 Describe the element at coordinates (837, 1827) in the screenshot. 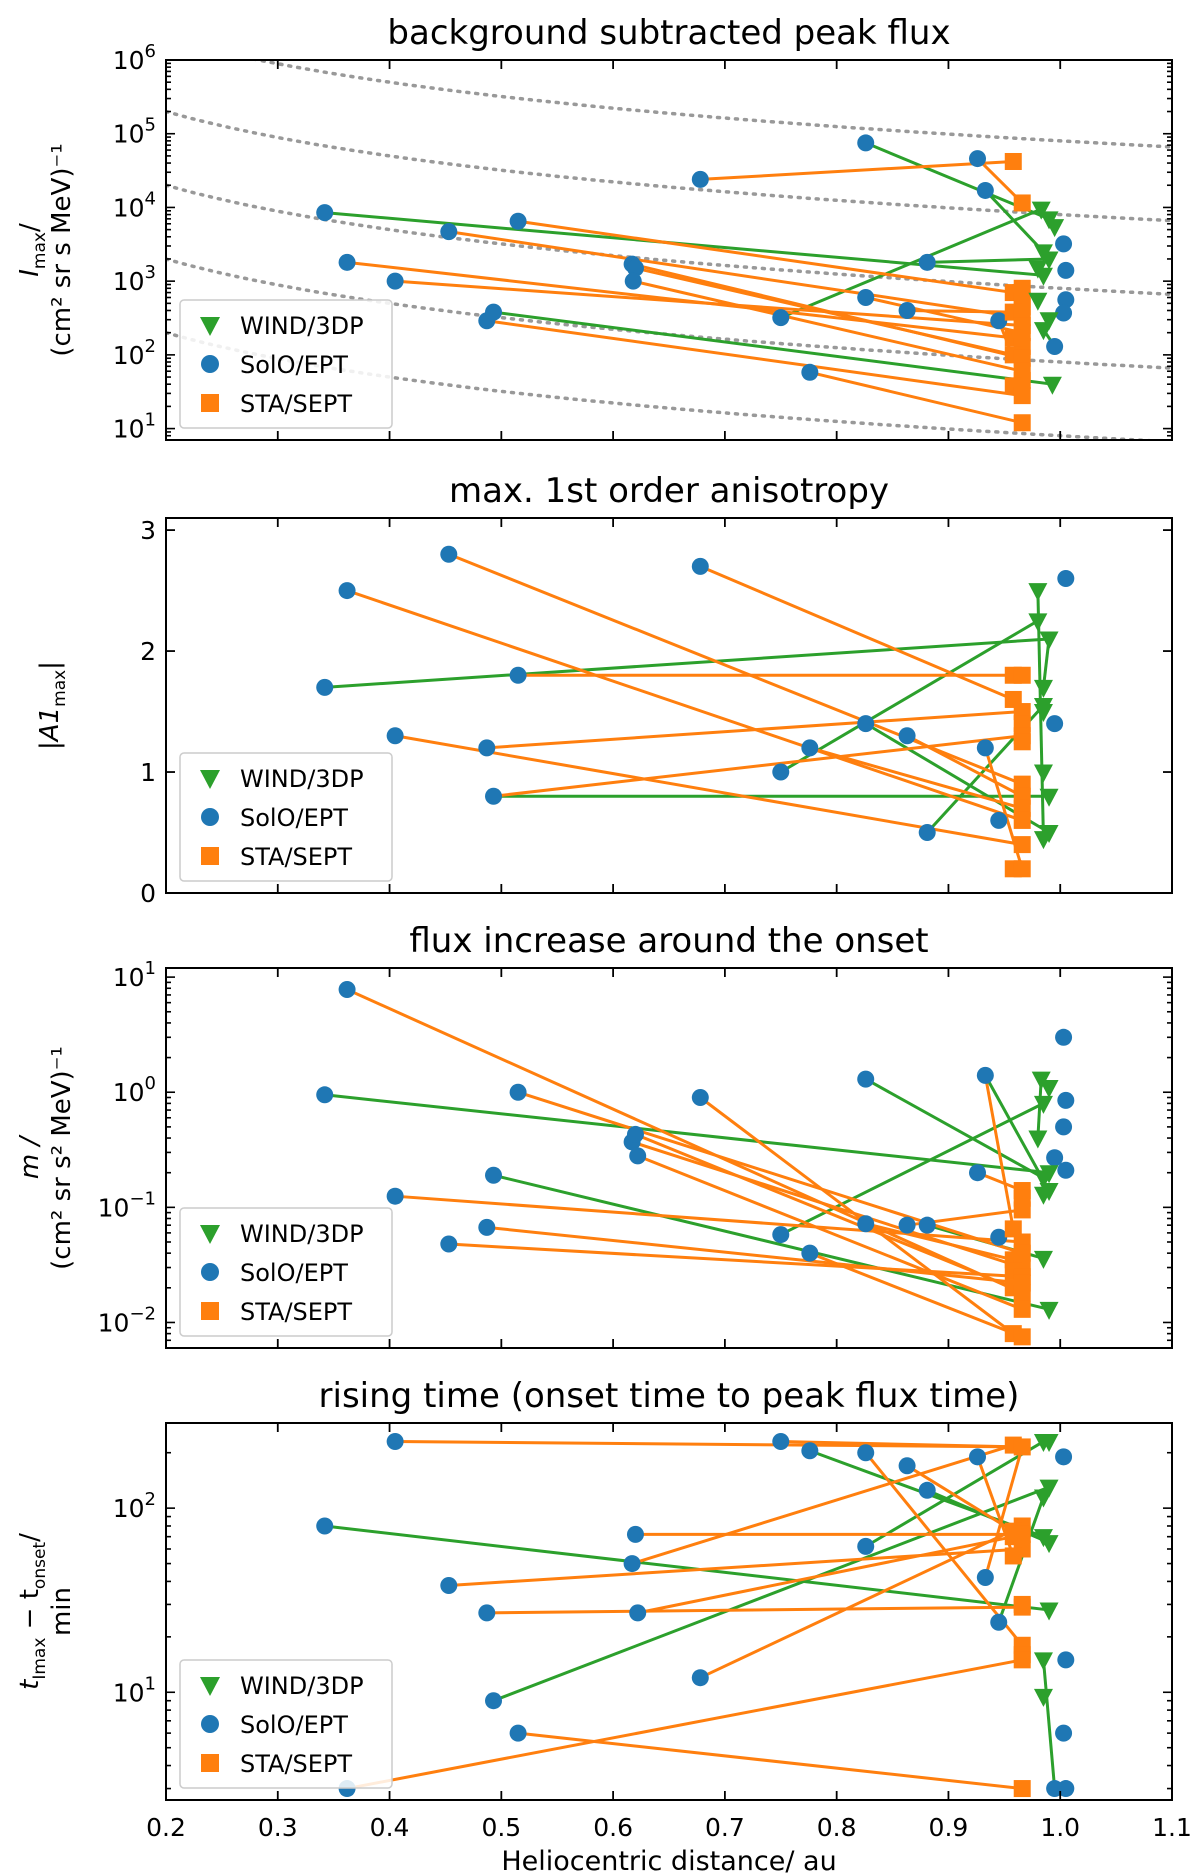

I see `x-tick-label: 0.8` at that location.